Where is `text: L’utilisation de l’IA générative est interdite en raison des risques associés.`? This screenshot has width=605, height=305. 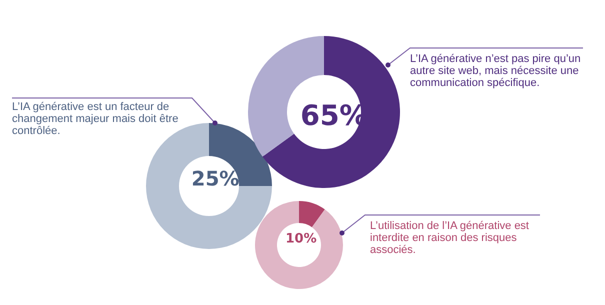
text: L’utilisation de l’IA générative est interdite en raison des risques associés. is located at coordinates (450, 238).